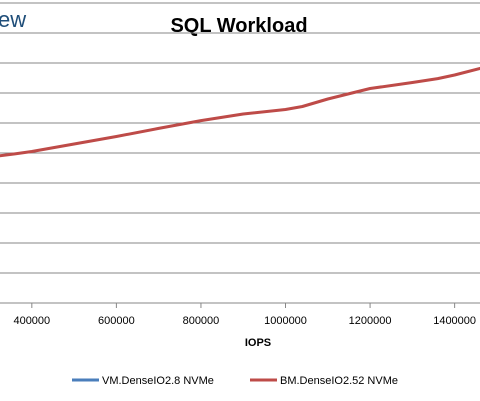 The image size is (480, 401). What do you see at coordinates (258, 343) in the screenshot?
I see `x-axis-label: IOPS` at bounding box center [258, 343].